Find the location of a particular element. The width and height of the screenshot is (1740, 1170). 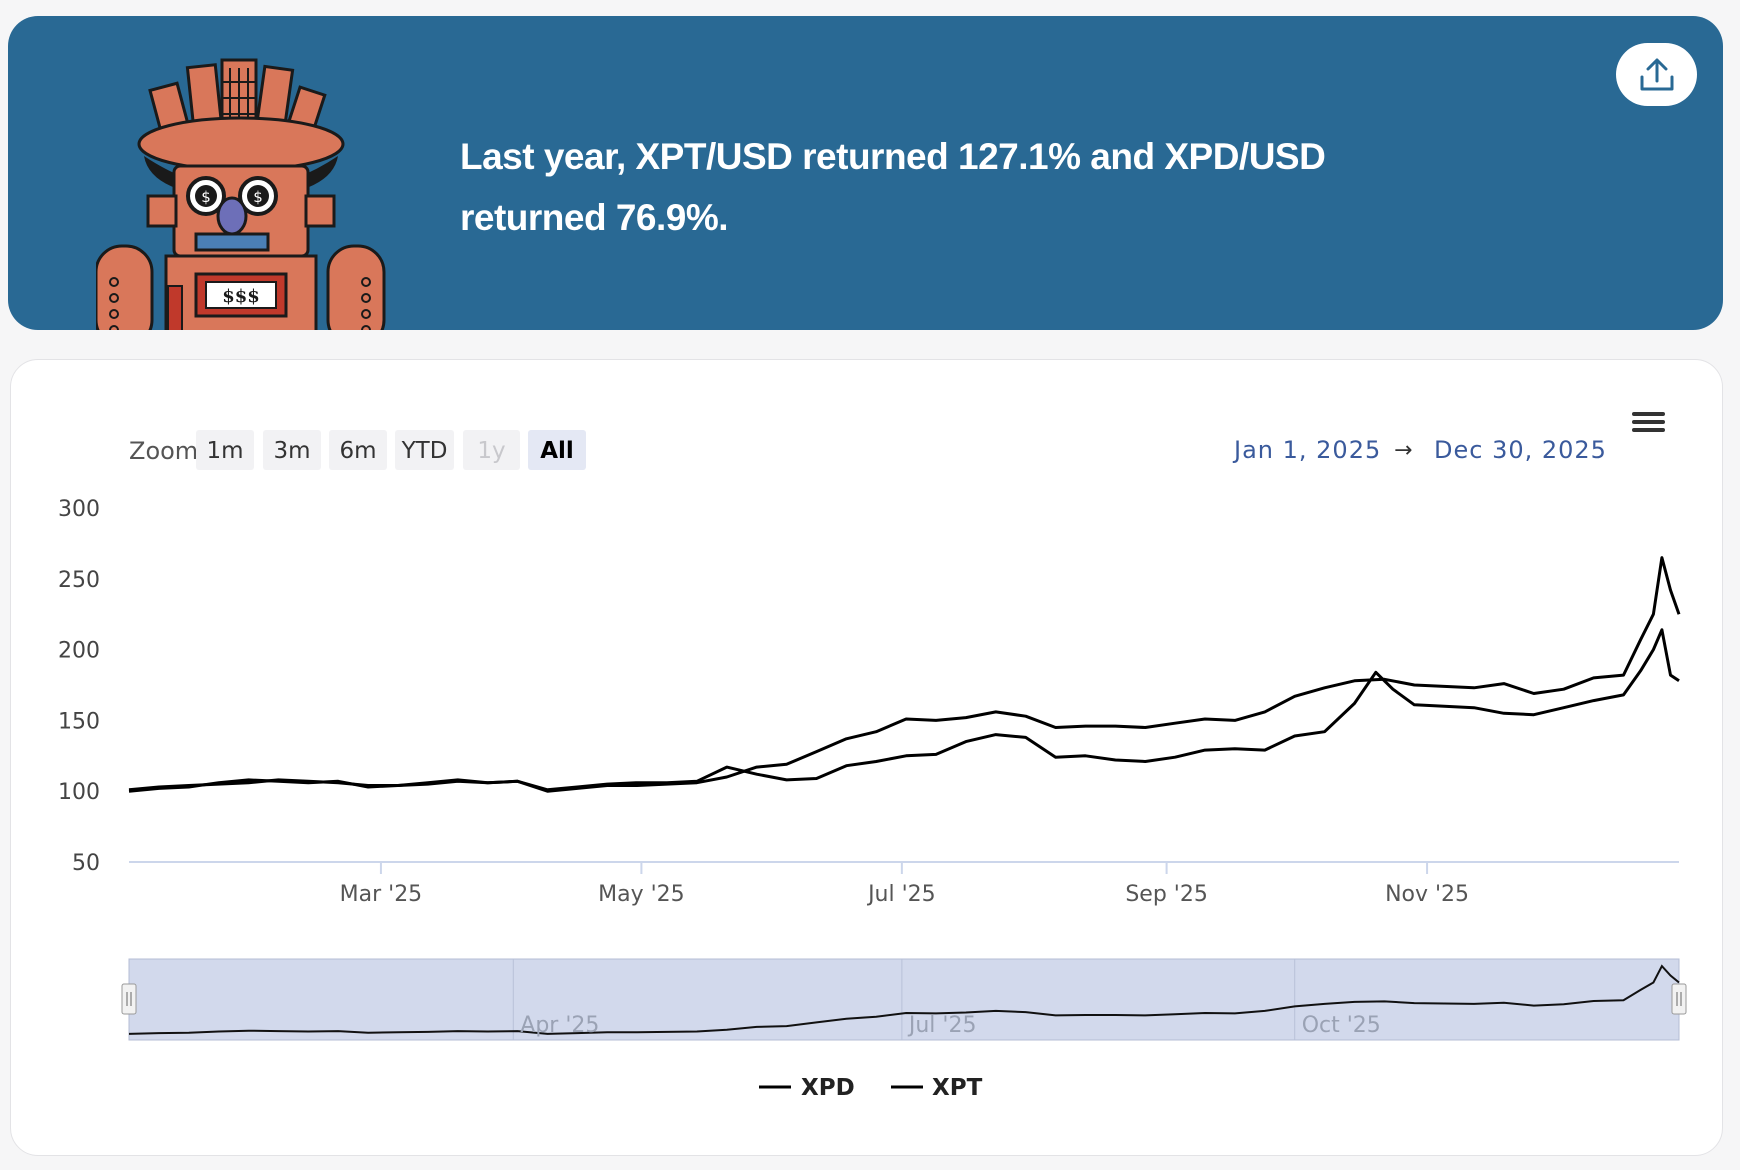

zoom-button-label: All is located at coordinates (557, 451).